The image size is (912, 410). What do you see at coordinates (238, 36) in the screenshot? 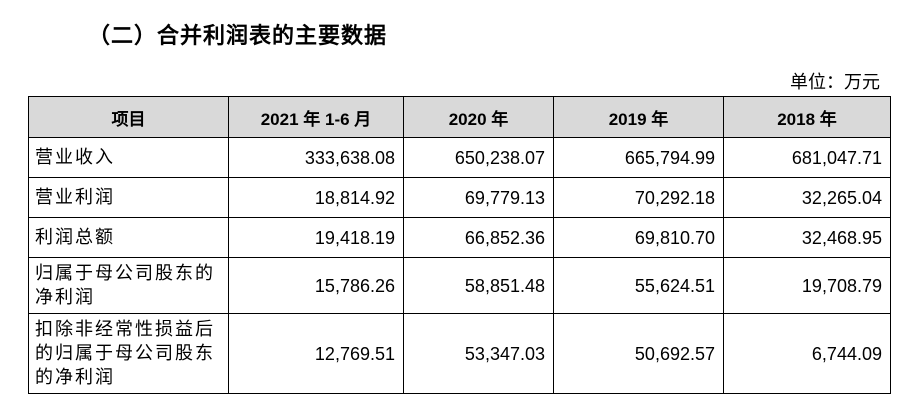
I see `section-title: （二）合并利润表的主要数据` at bounding box center [238, 36].